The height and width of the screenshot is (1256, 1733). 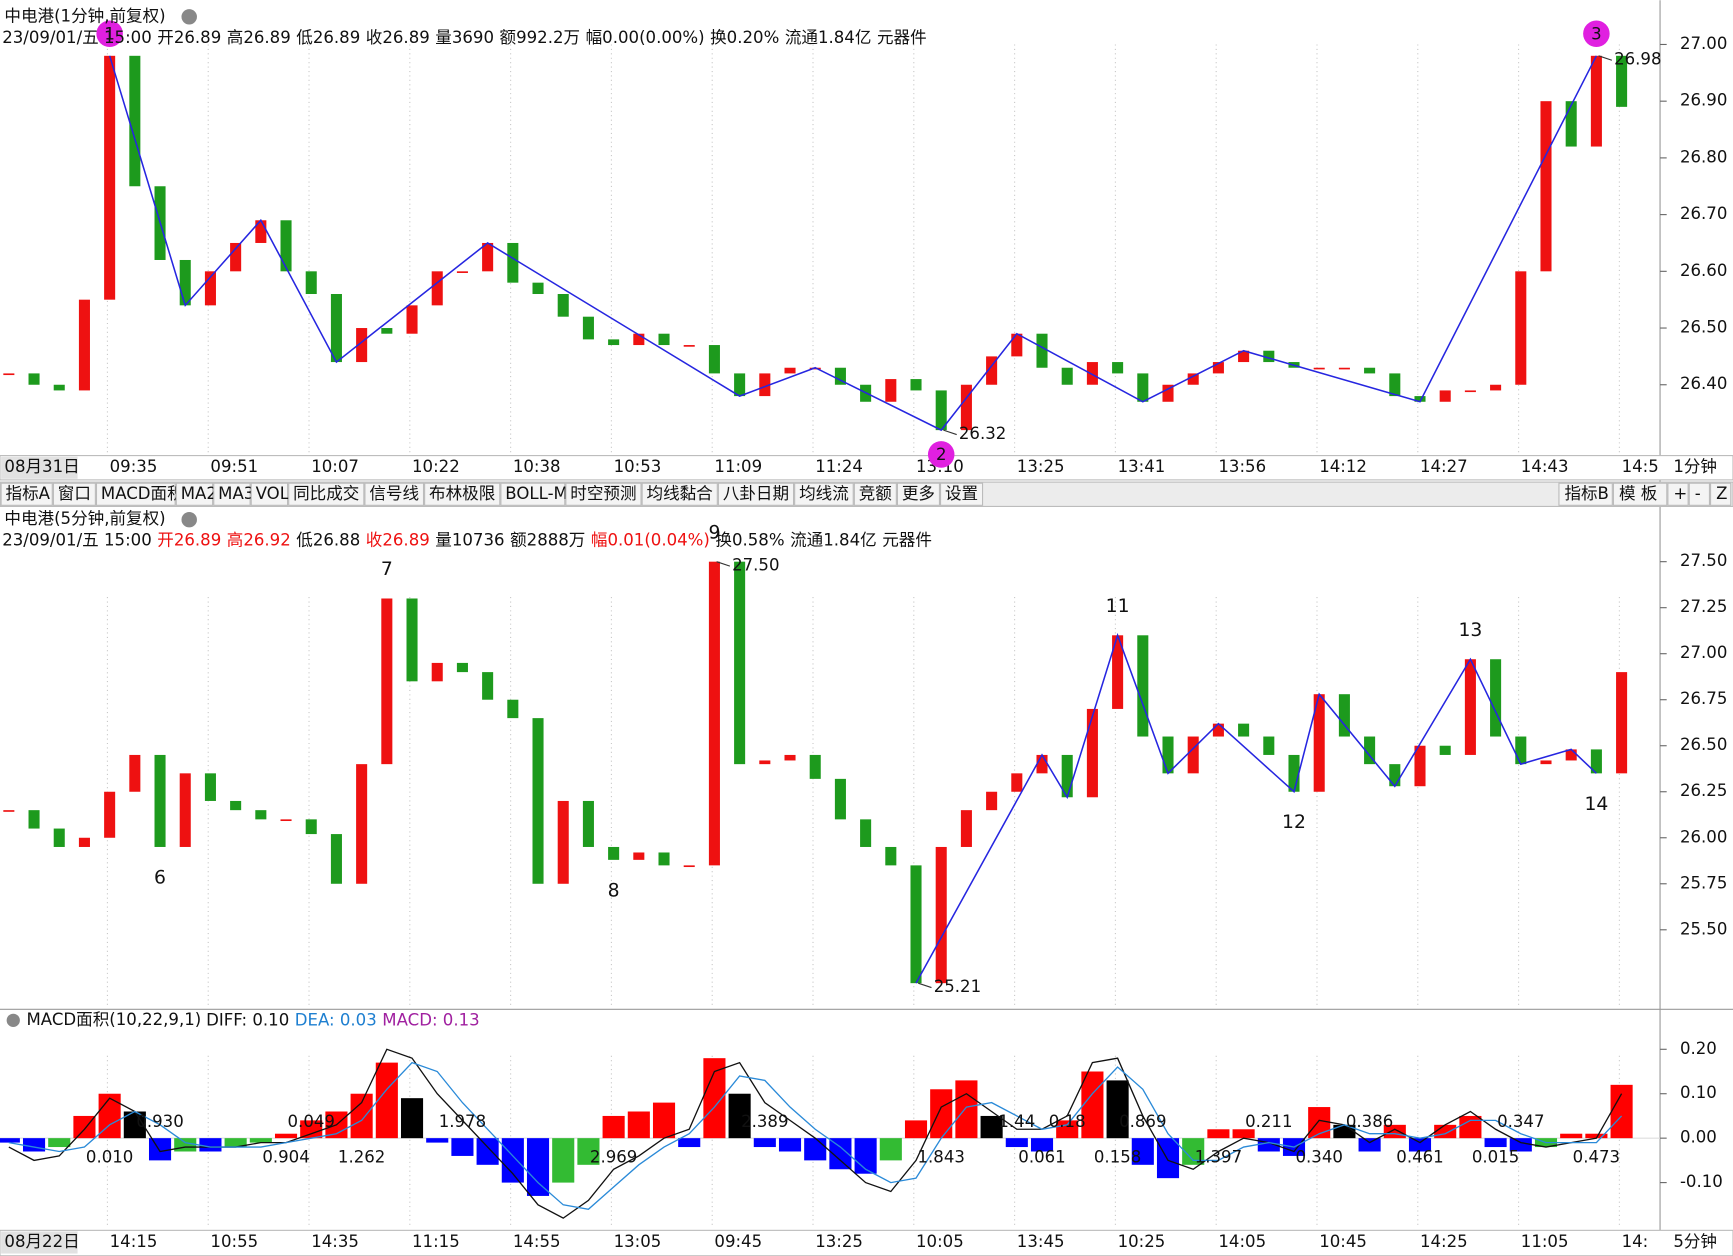 I want to click on toolbar-label: 窗口, so click(x=74, y=493).